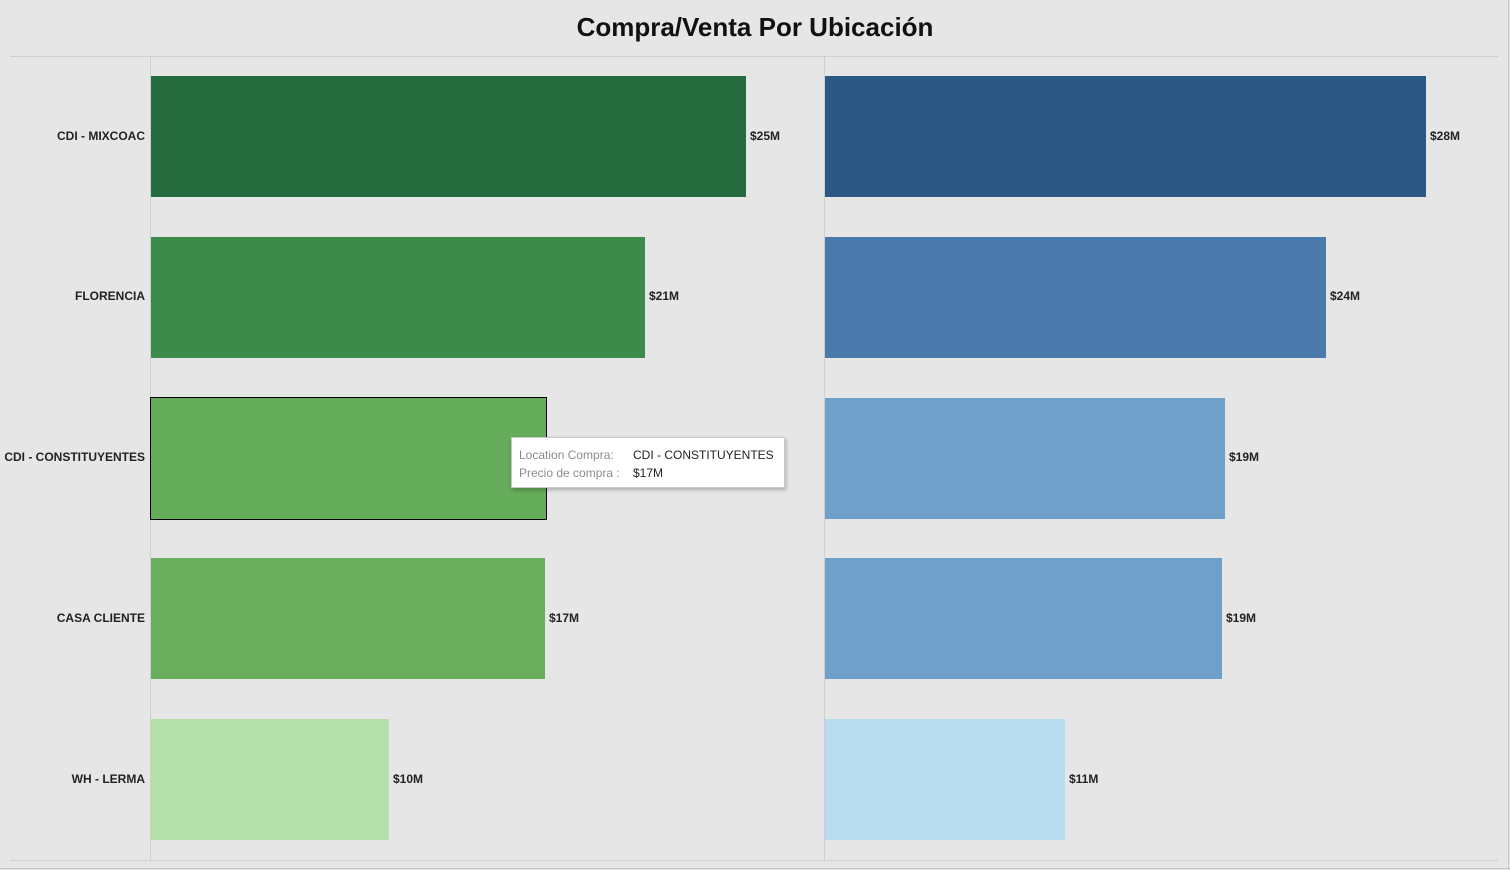  I want to click on bottom-divider, so click(754, 860).